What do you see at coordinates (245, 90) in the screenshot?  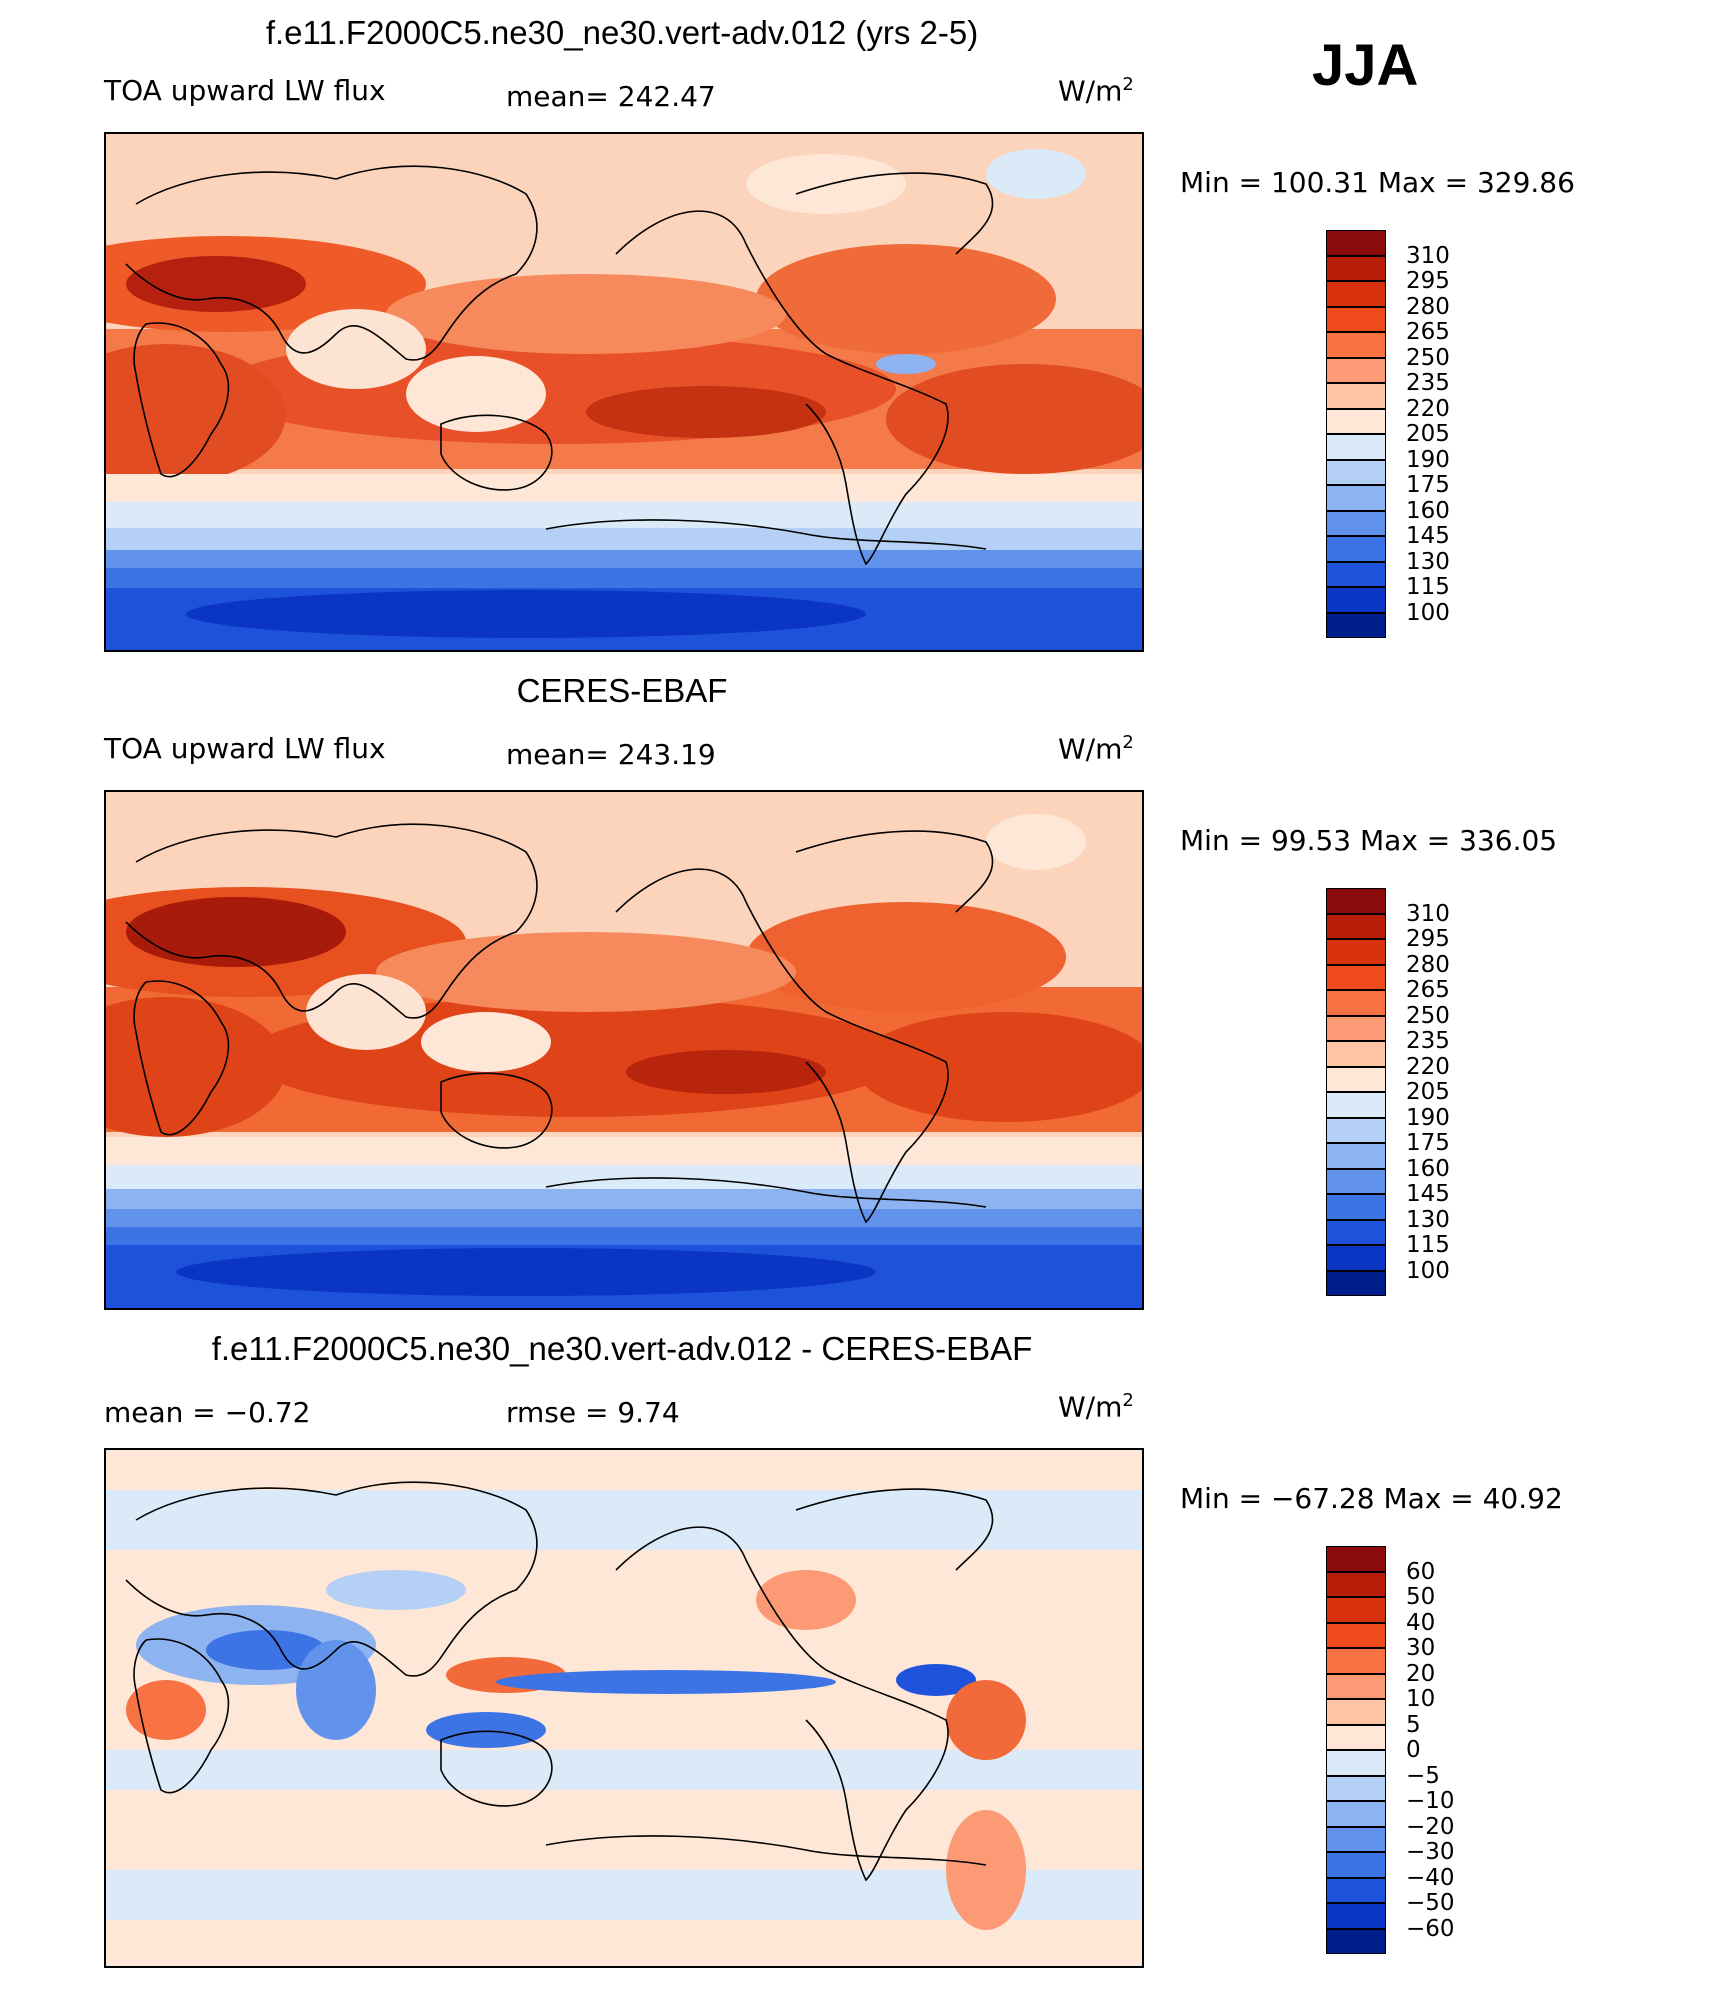 I see `panel-1-variable-label: TOA upward LW flux` at bounding box center [245, 90].